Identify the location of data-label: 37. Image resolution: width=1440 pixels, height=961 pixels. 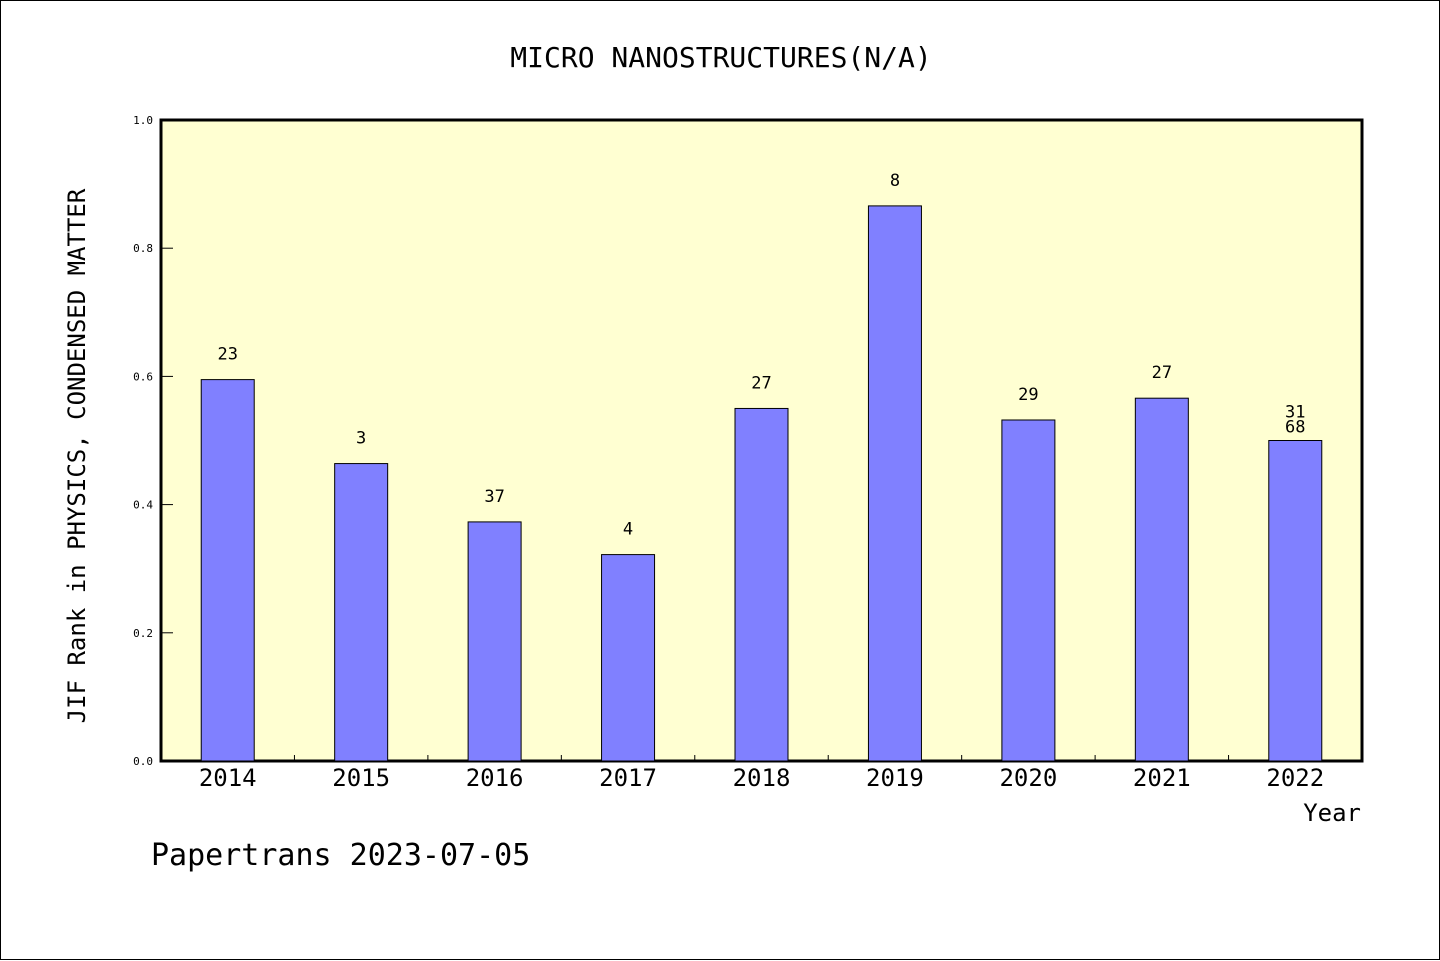
(494, 497).